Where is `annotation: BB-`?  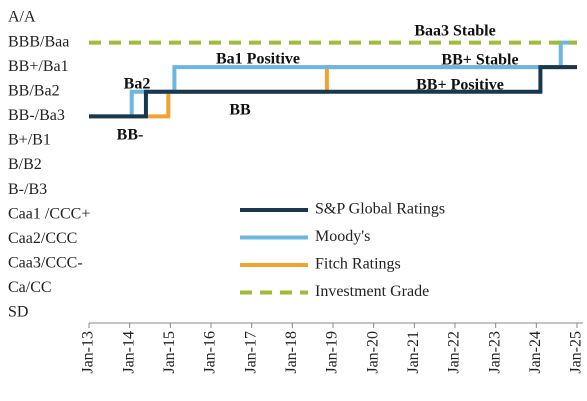
annotation: BB- is located at coordinates (130, 135).